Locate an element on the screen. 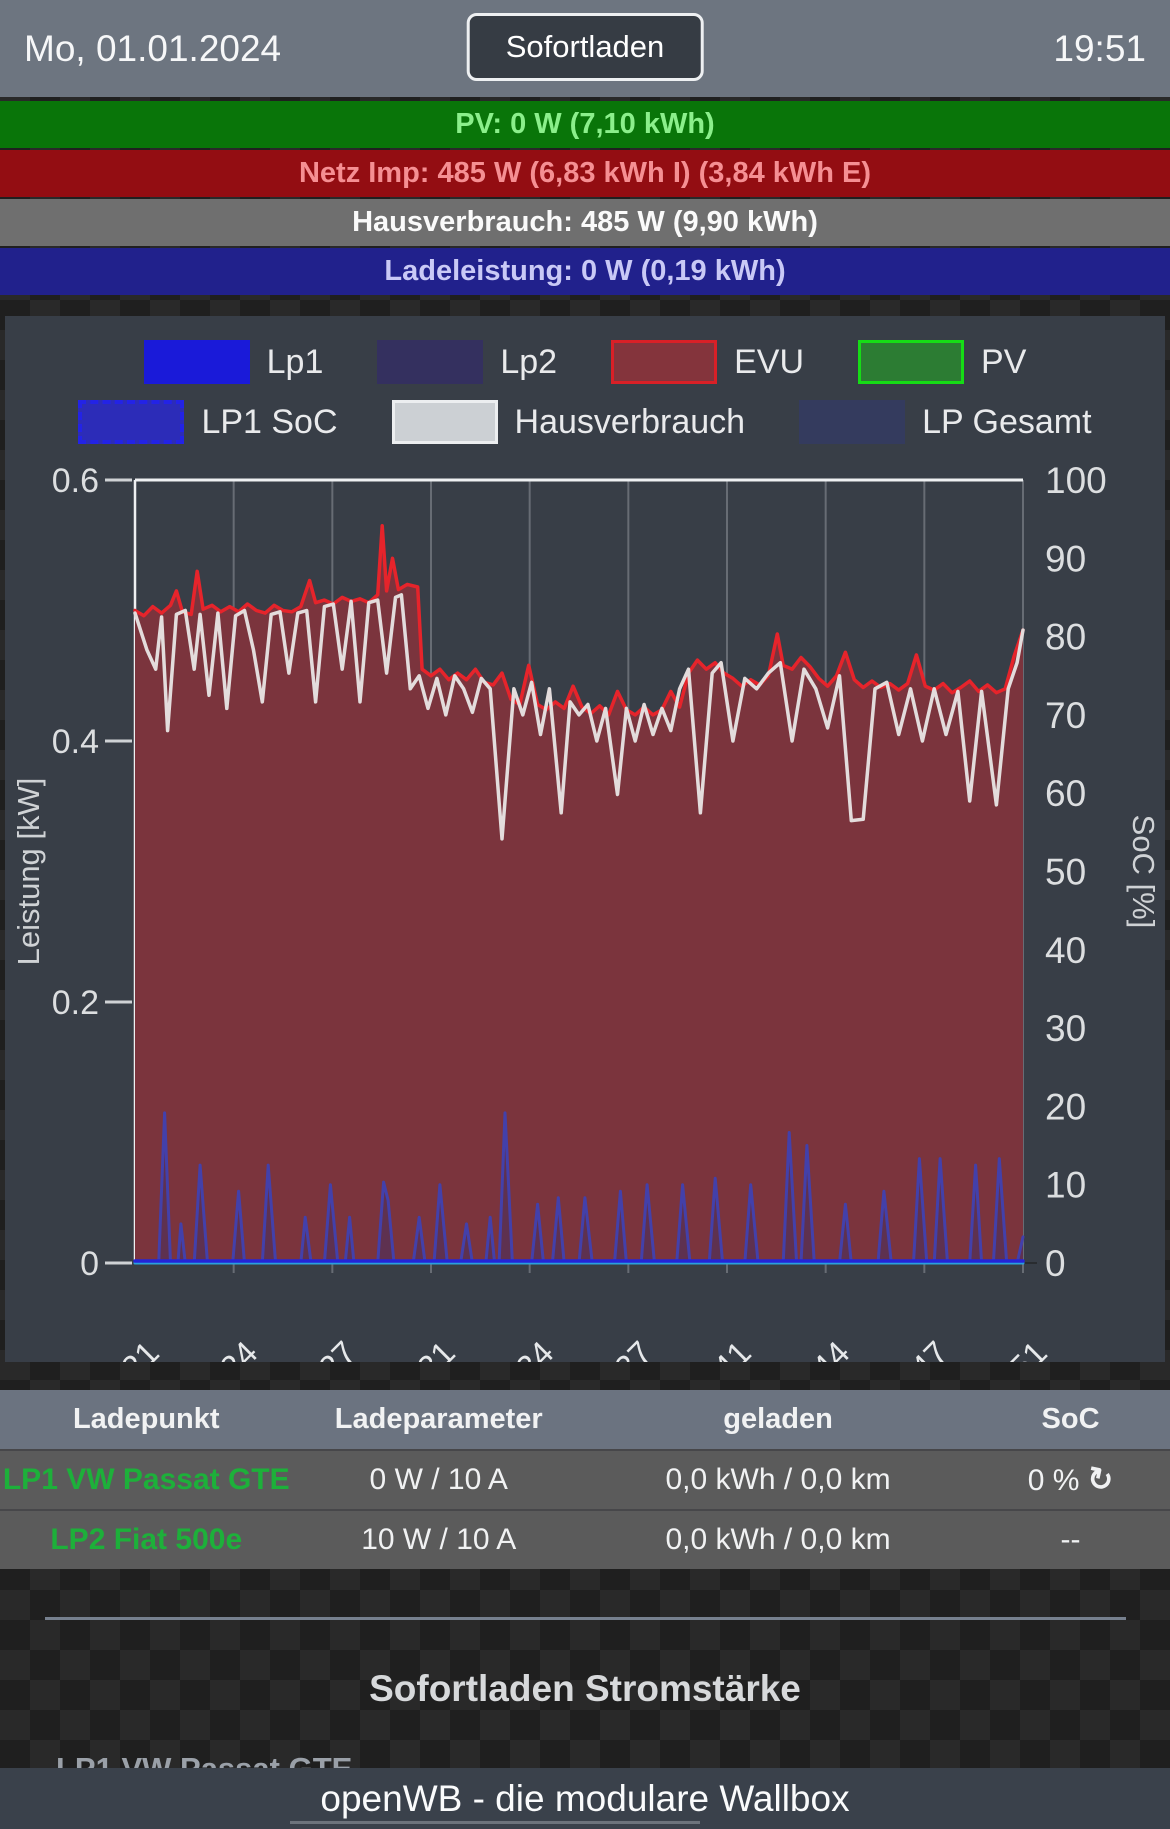 The width and height of the screenshot is (1170, 1829). charge-params-lp1: 0 W / 10 A is located at coordinates (438, 1479).